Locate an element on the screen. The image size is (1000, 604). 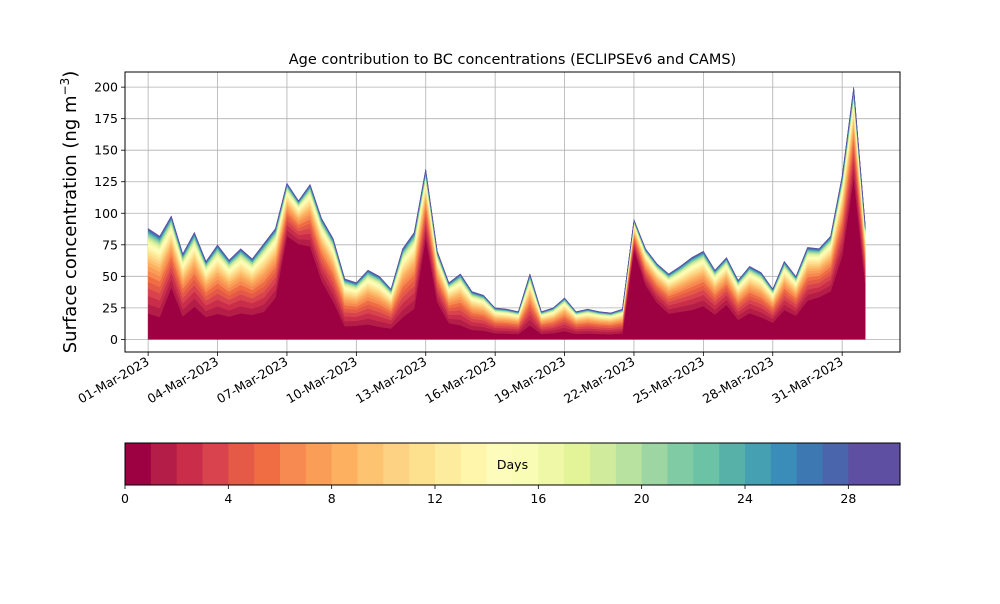
colorbar-tick-label: 4 is located at coordinates (228, 498).